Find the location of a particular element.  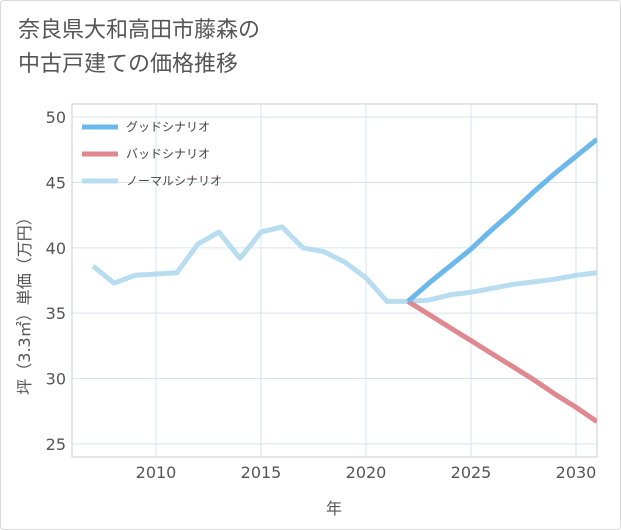

y-tick-label: 25 is located at coordinates (56, 444).